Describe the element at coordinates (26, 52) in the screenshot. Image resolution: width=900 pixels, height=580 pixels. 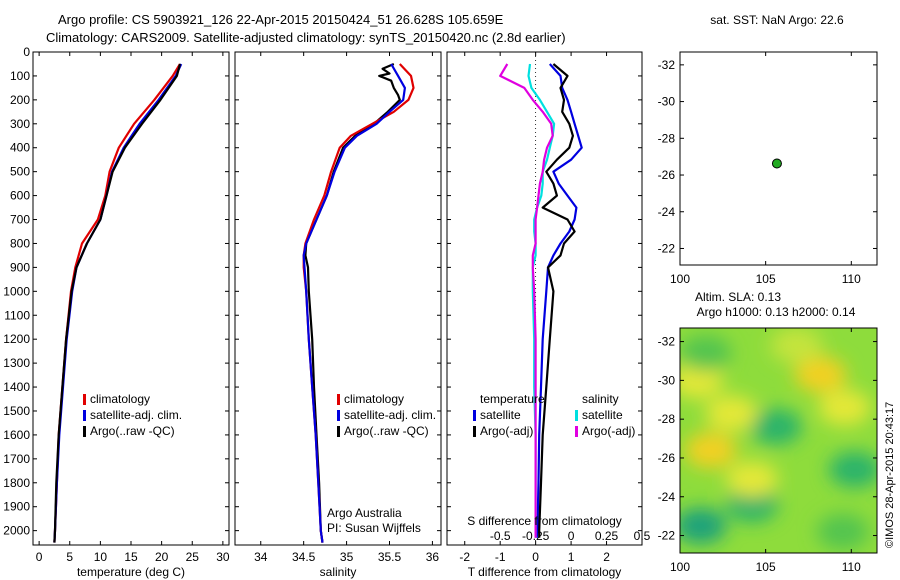
I see `y-tick-label: 0` at that location.